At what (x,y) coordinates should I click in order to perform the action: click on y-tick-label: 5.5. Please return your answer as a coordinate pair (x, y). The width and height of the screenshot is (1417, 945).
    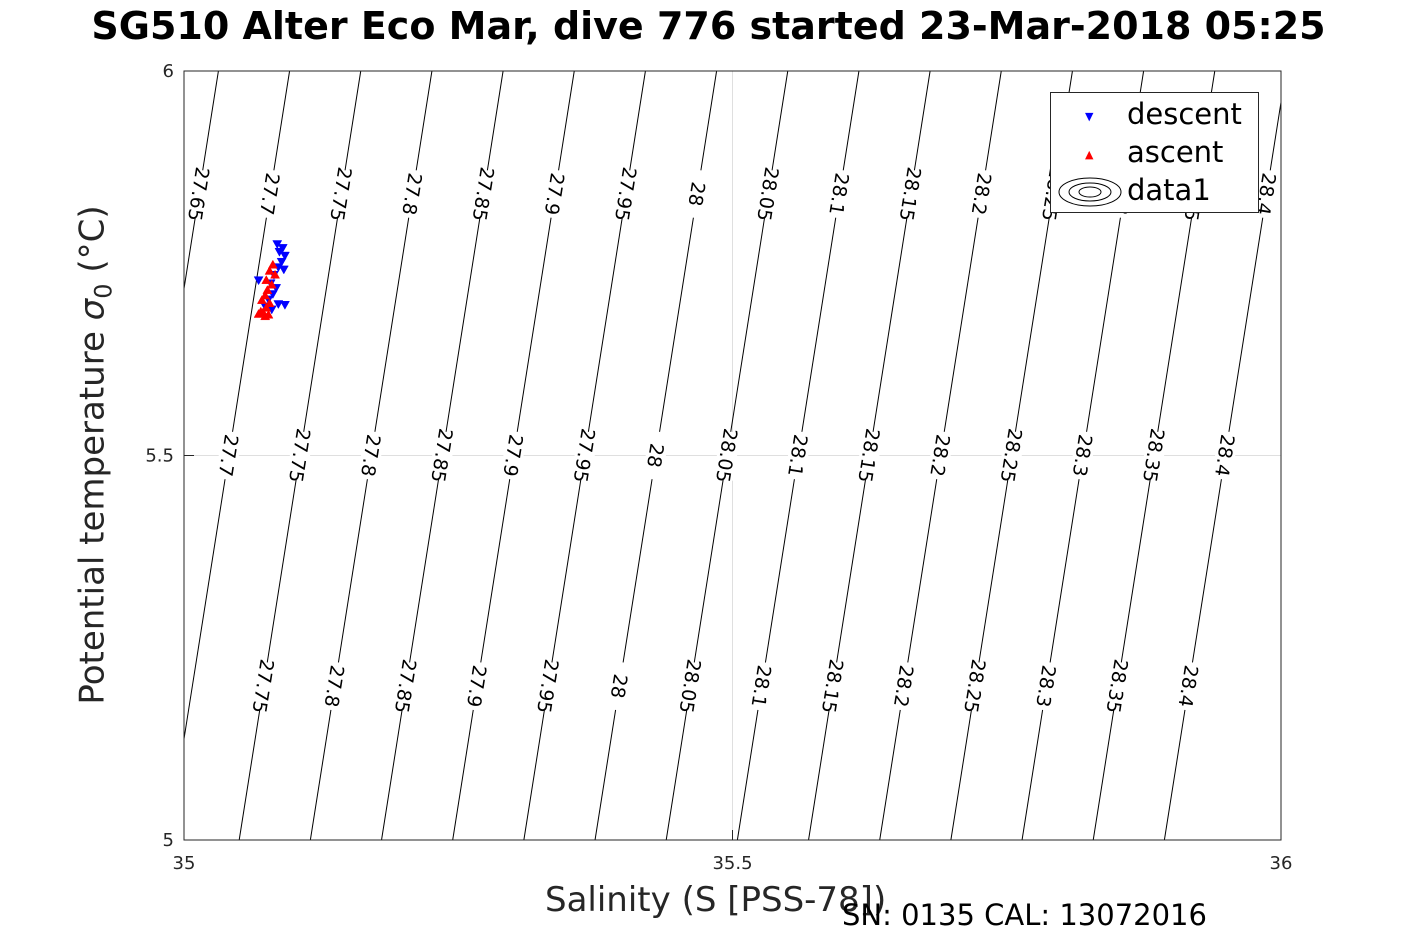
    Looking at the image, I should click on (159, 456).